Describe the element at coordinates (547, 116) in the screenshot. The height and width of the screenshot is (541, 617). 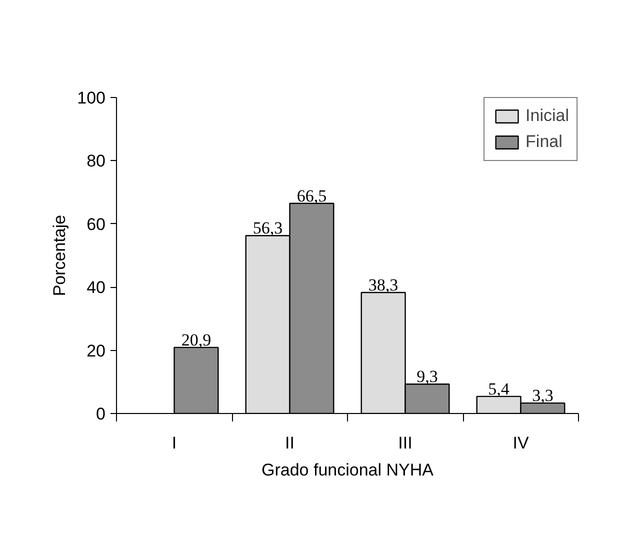
I see `legend-label: Inicial` at that location.